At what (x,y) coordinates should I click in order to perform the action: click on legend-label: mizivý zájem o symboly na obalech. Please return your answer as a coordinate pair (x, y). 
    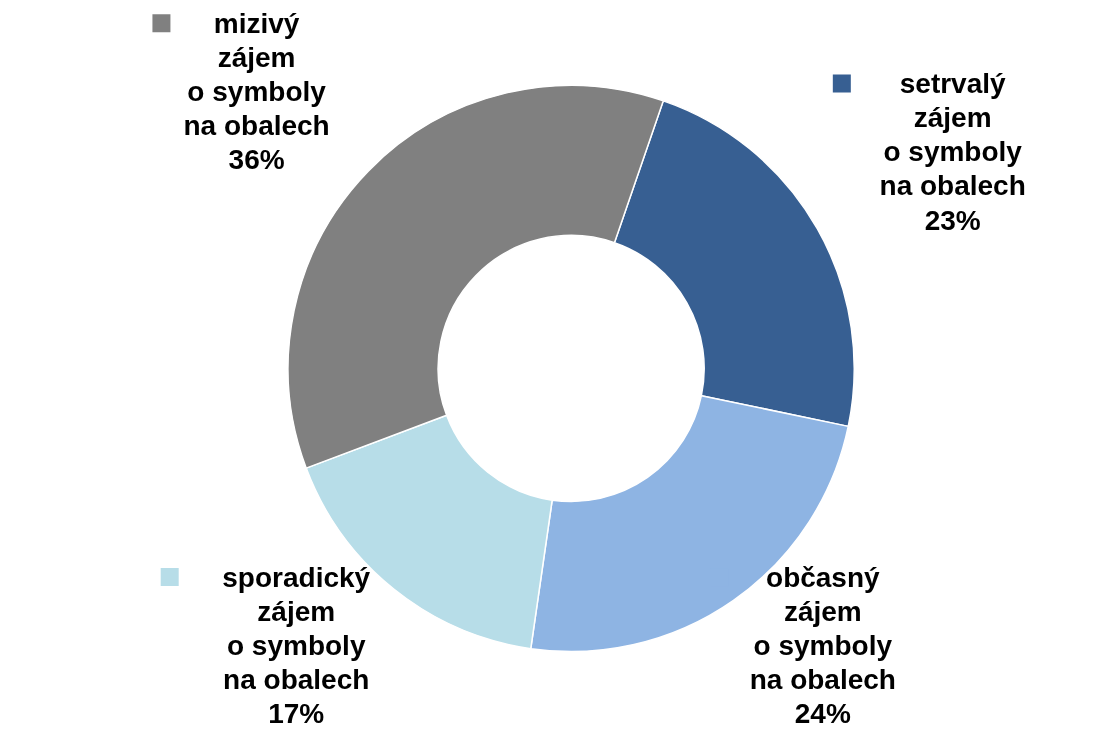
    Looking at the image, I should click on (256, 74).